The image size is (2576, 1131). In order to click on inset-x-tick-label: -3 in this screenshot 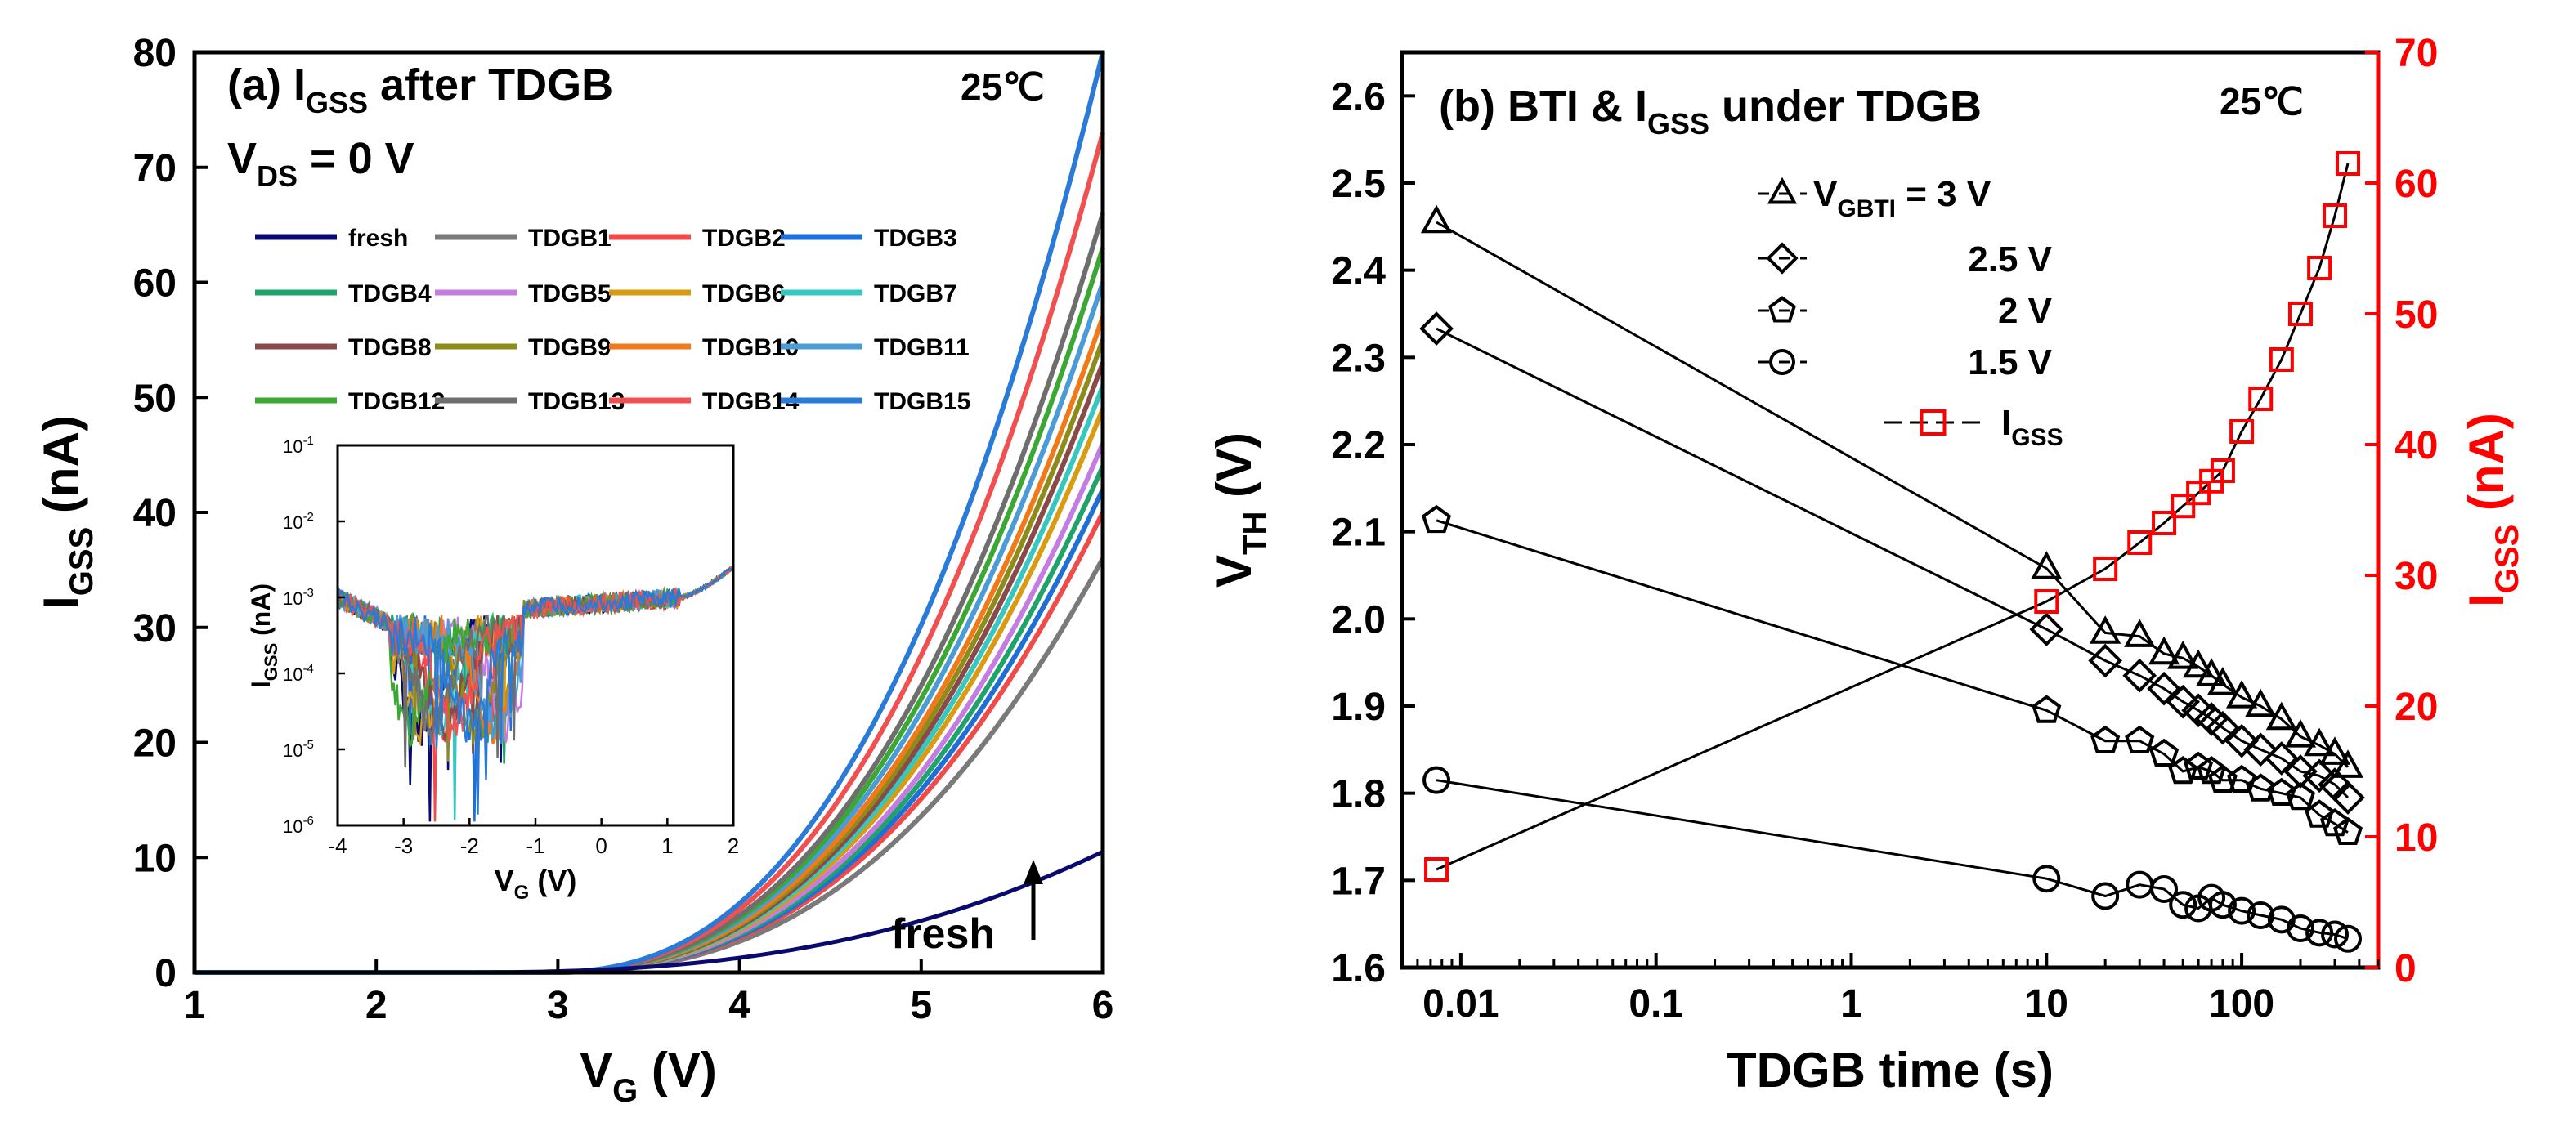, I will do `click(404, 846)`.